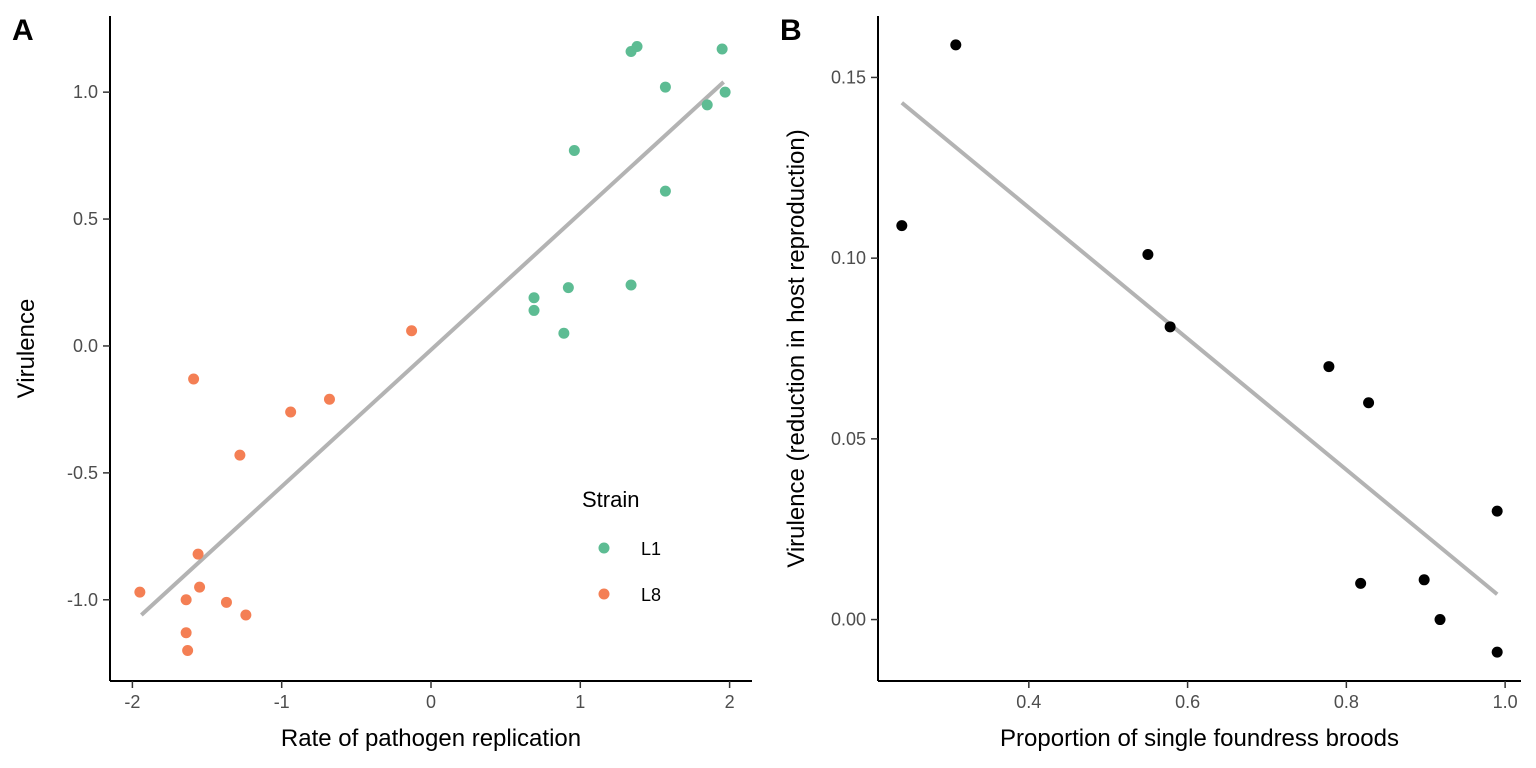  I want to click on legend-key-l8, so click(604, 594).